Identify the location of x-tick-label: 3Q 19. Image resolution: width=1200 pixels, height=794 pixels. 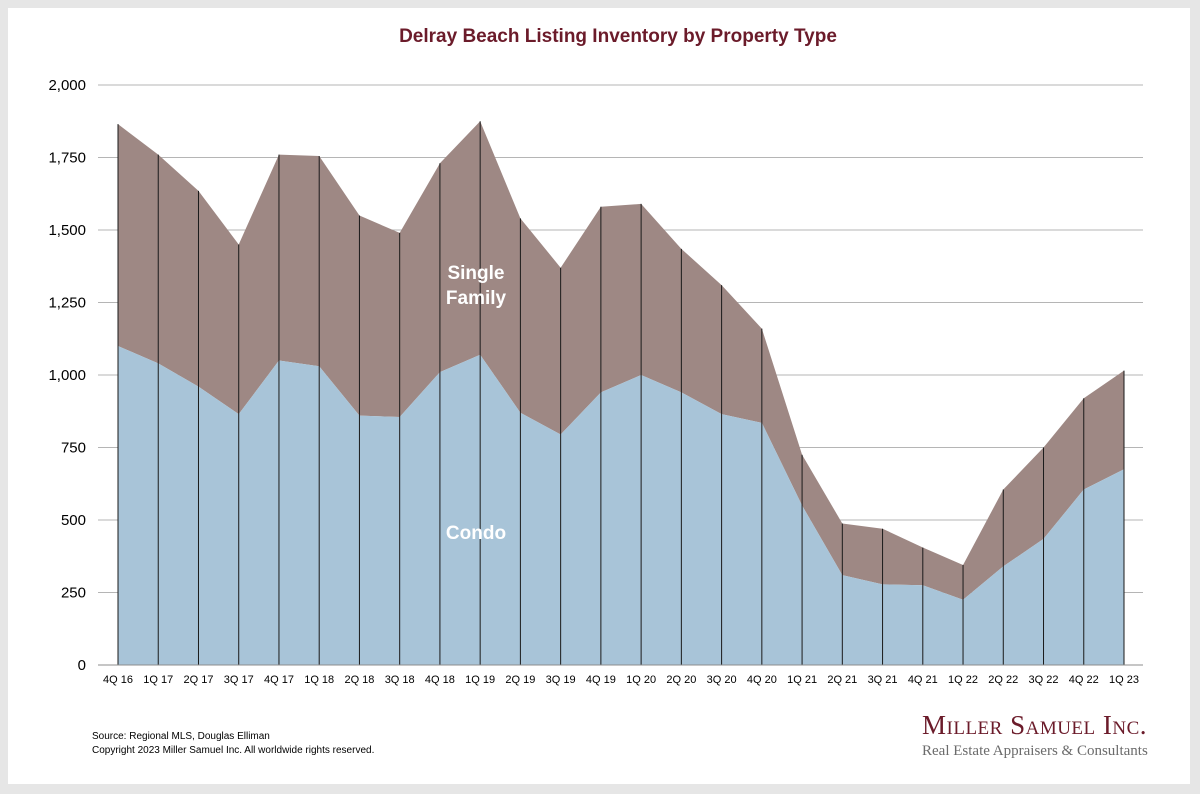
(561, 680).